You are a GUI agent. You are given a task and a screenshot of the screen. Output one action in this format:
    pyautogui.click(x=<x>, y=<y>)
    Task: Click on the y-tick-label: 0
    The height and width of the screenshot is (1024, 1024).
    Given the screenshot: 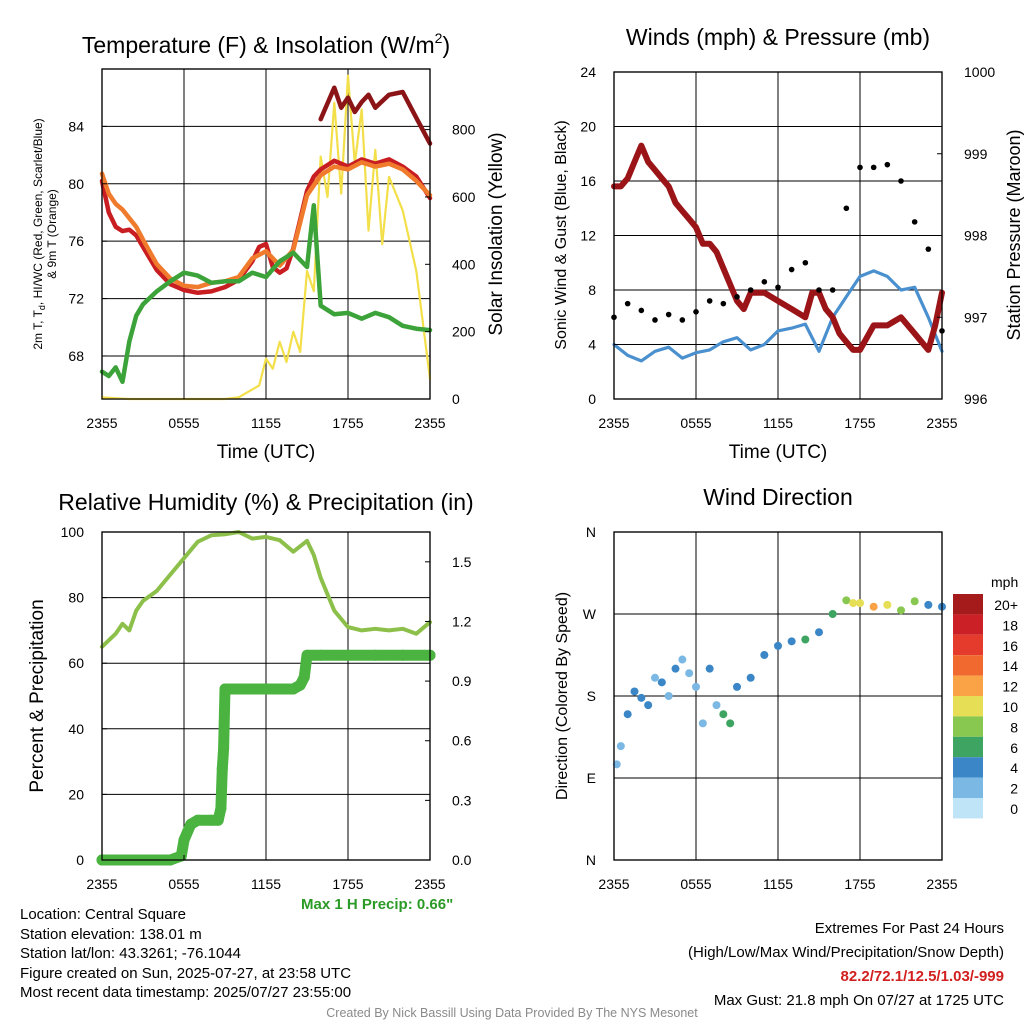 What is the action you would take?
    pyautogui.click(x=80, y=860)
    